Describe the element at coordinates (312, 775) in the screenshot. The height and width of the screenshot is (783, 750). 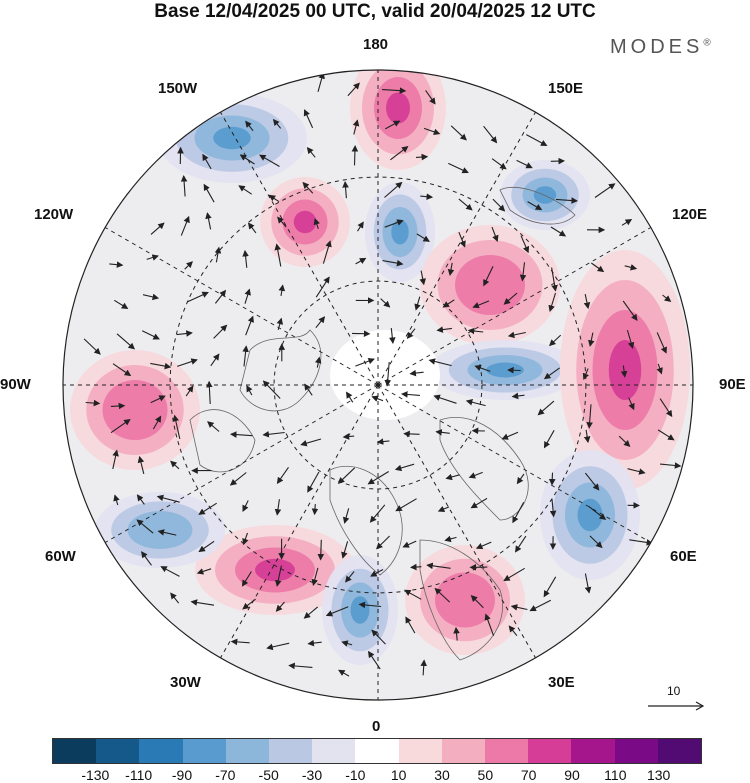
I see `colorbar-tick-label: -30` at that location.